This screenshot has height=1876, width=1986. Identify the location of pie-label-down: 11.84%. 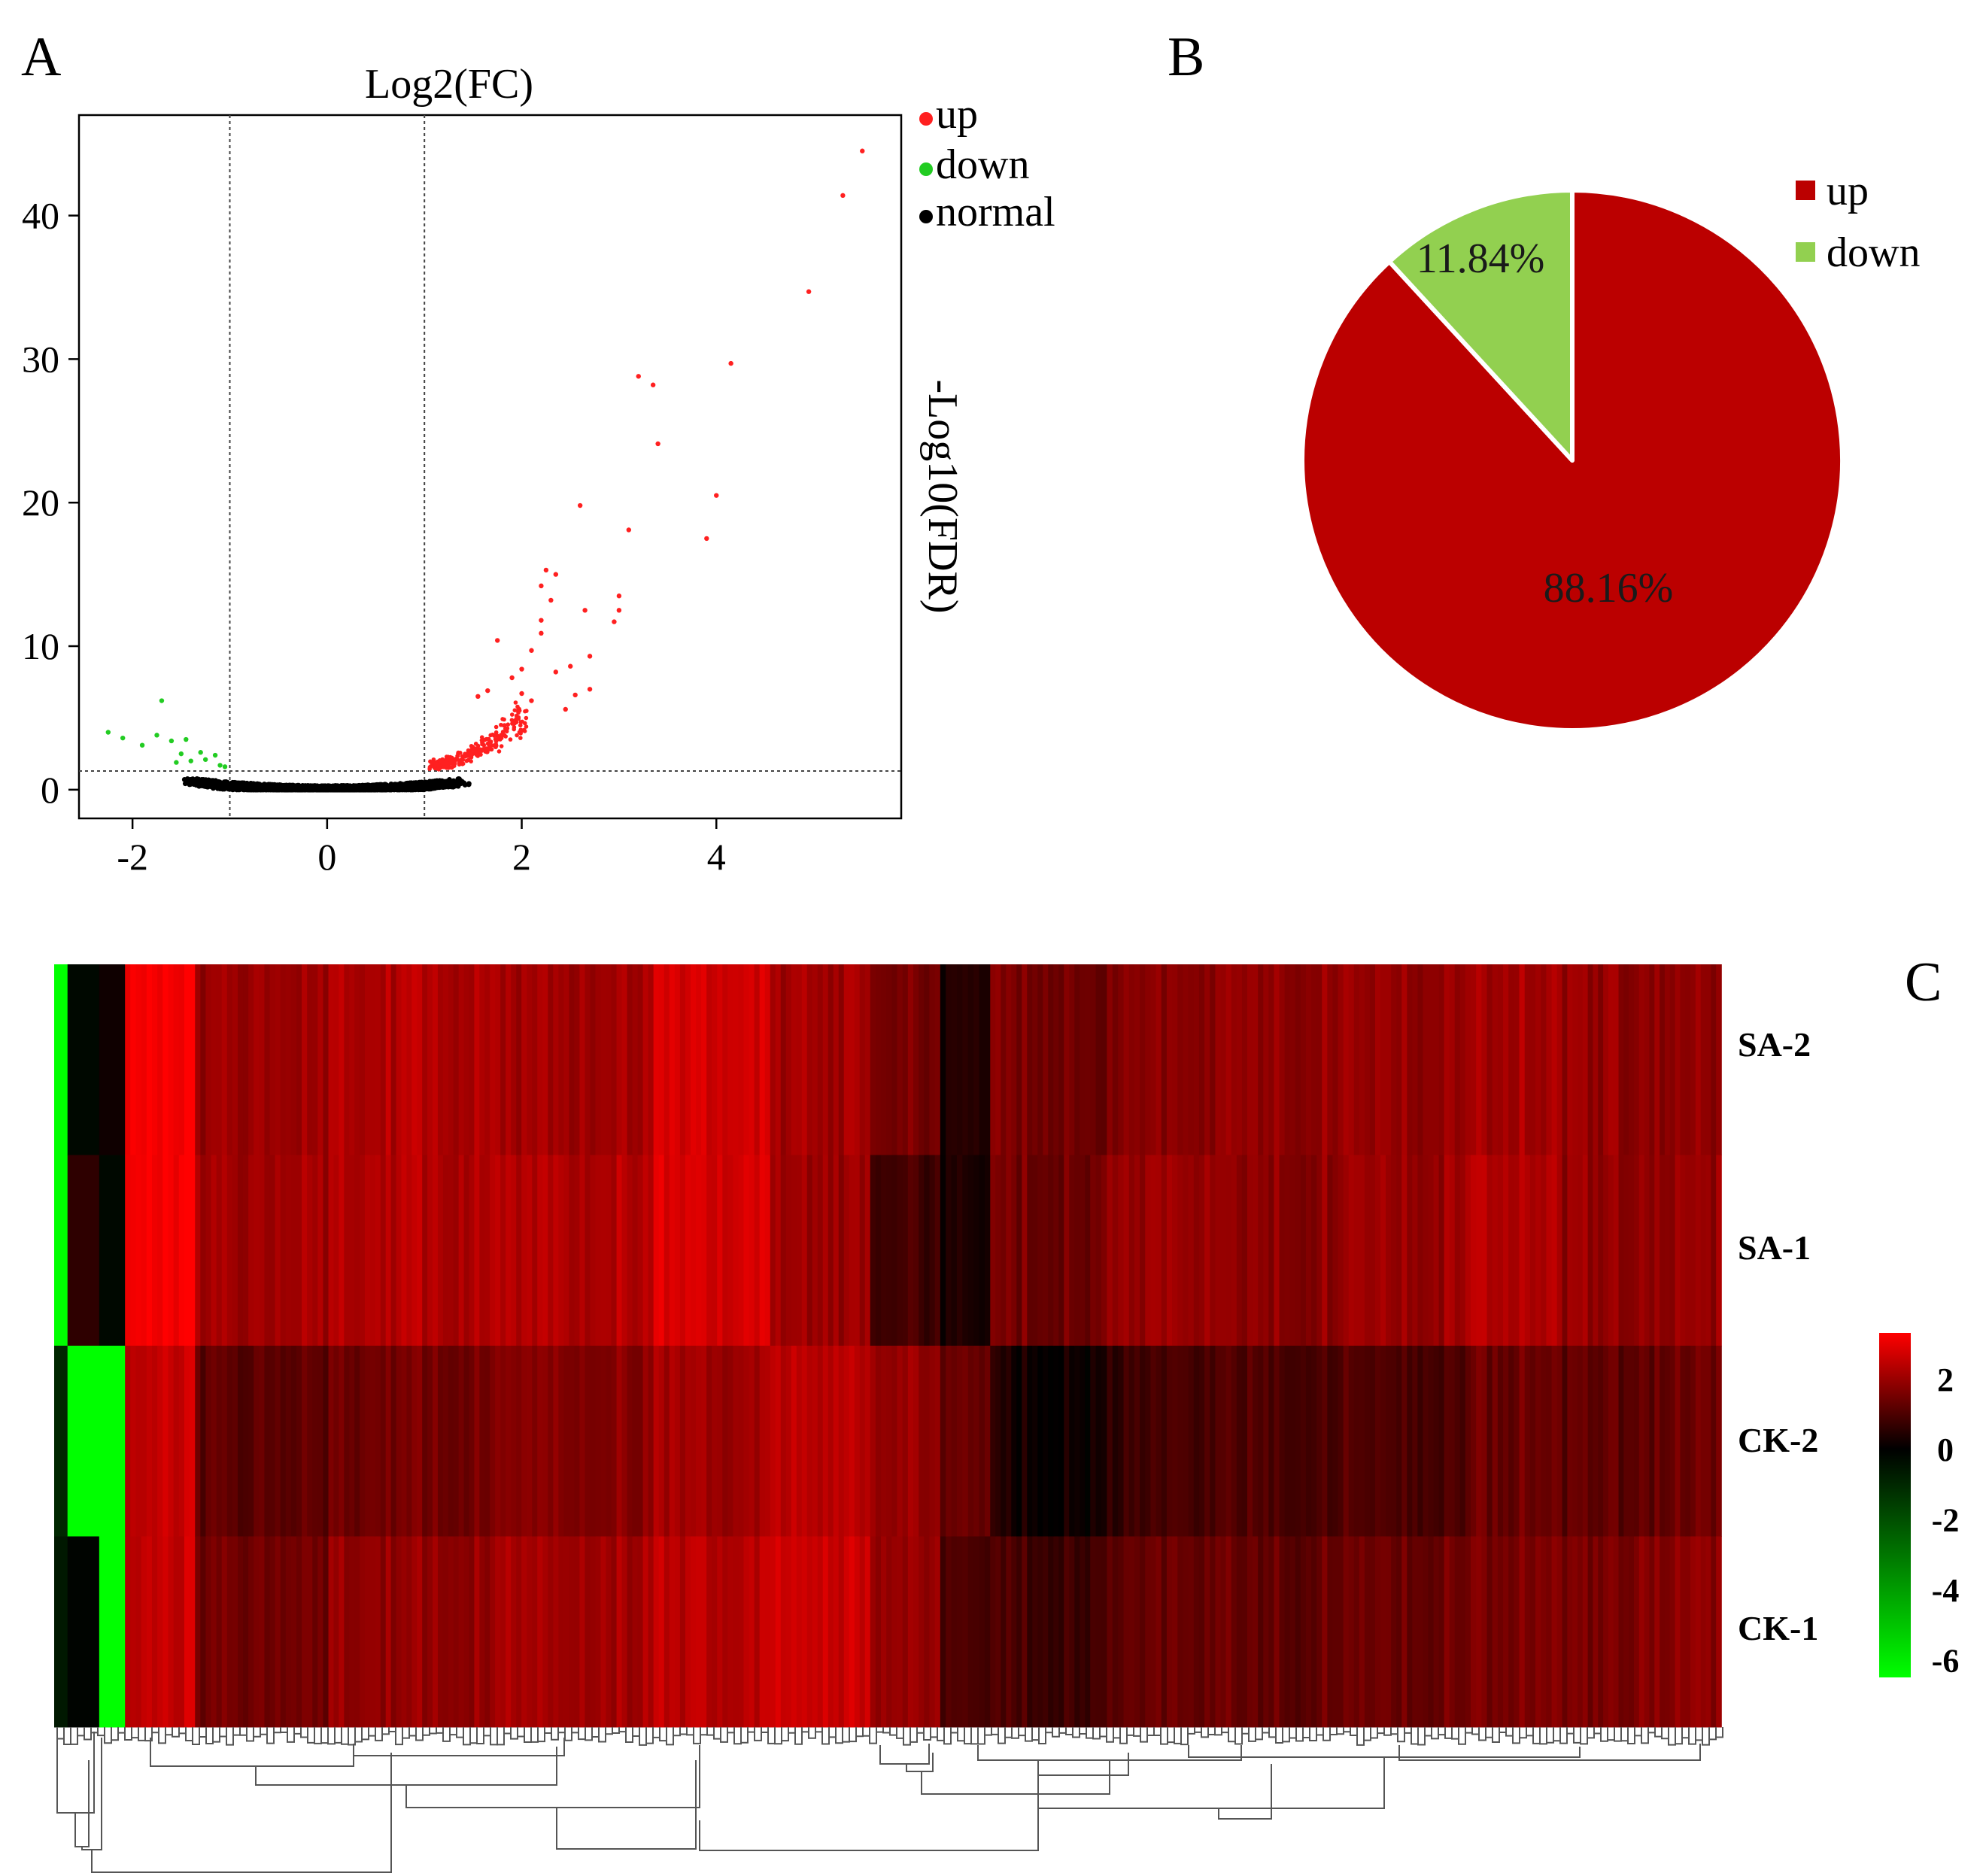
(1481, 258).